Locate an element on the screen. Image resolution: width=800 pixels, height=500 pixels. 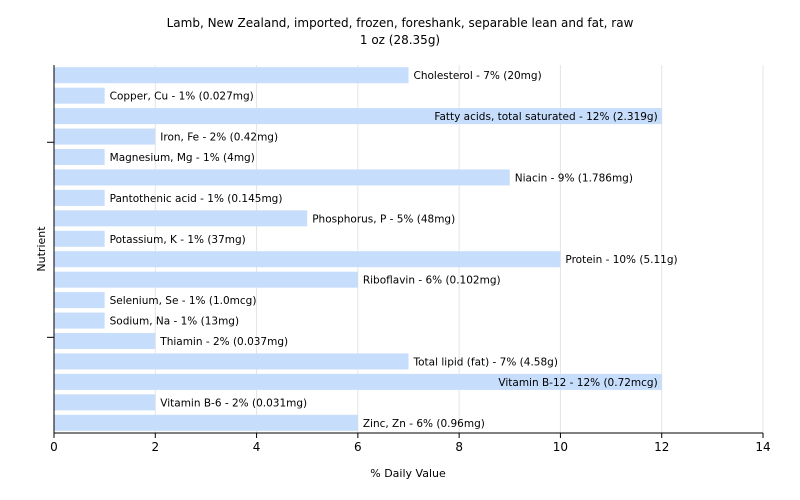
x-tick-label: 2 is located at coordinates (155, 447).